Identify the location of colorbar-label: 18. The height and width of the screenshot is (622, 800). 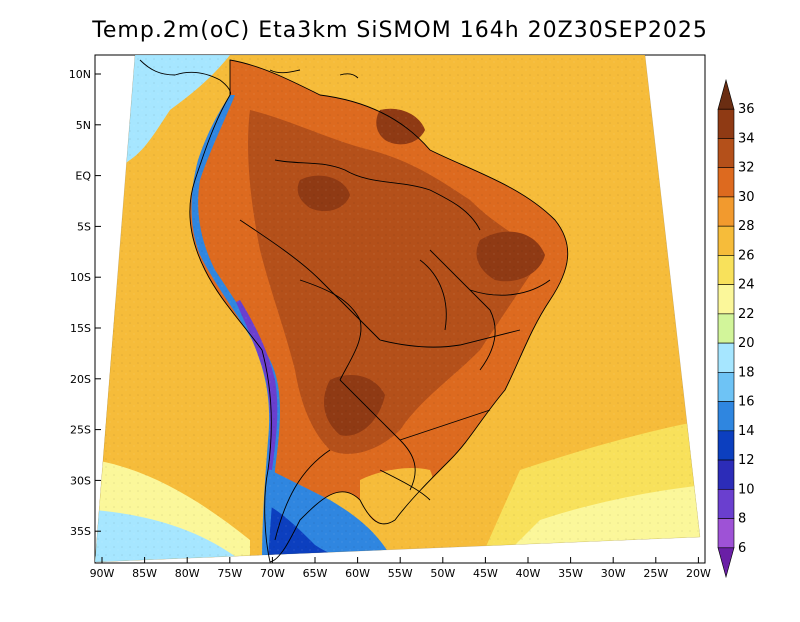
(746, 372).